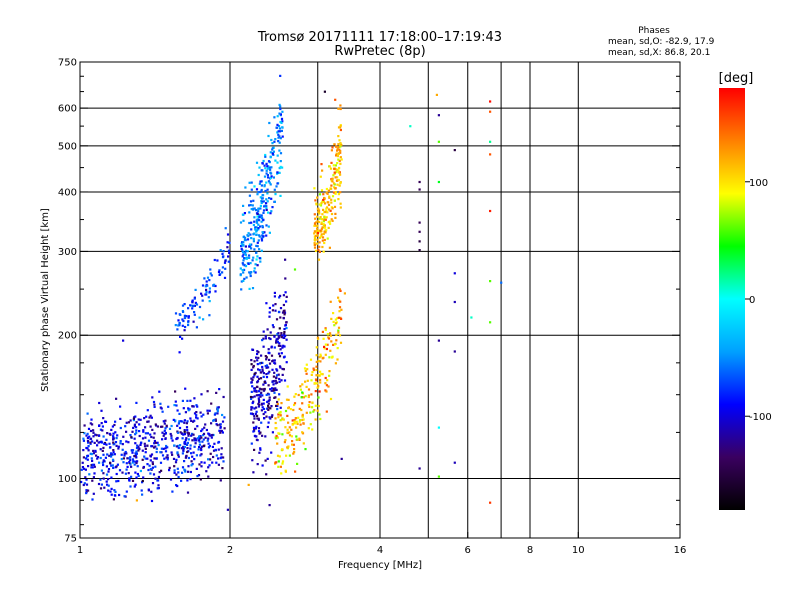 The image size is (800, 605). Describe the element at coordinates (379, 51) in the screenshot. I see `chart-subtitle: RwPretec (8p)` at that location.